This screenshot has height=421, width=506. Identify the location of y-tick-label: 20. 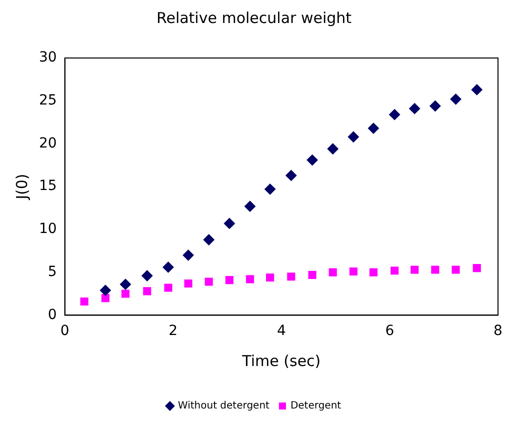
(47, 143).